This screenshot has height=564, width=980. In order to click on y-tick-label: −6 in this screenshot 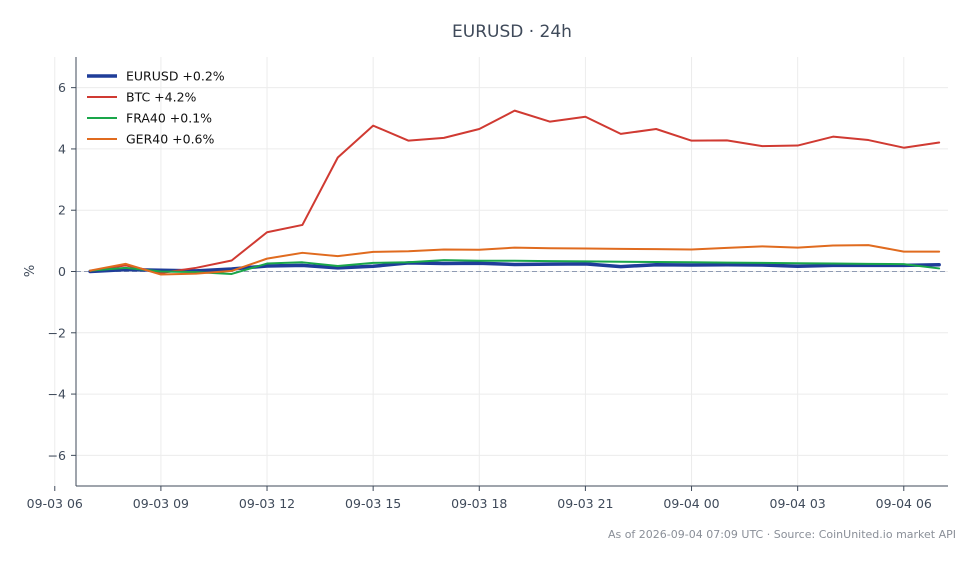, I will do `click(57, 455)`.